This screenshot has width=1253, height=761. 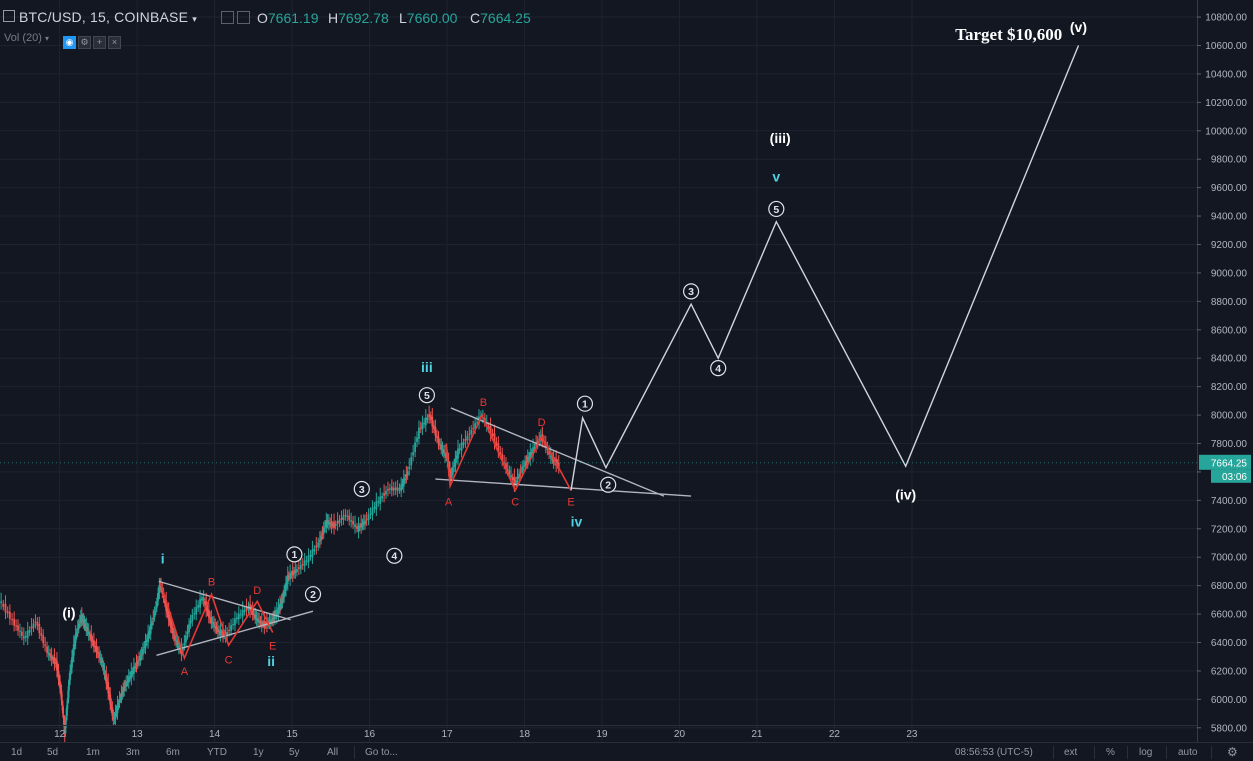 What do you see at coordinates (173, 752) in the screenshot?
I see `range-6m: 6m` at bounding box center [173, 752].